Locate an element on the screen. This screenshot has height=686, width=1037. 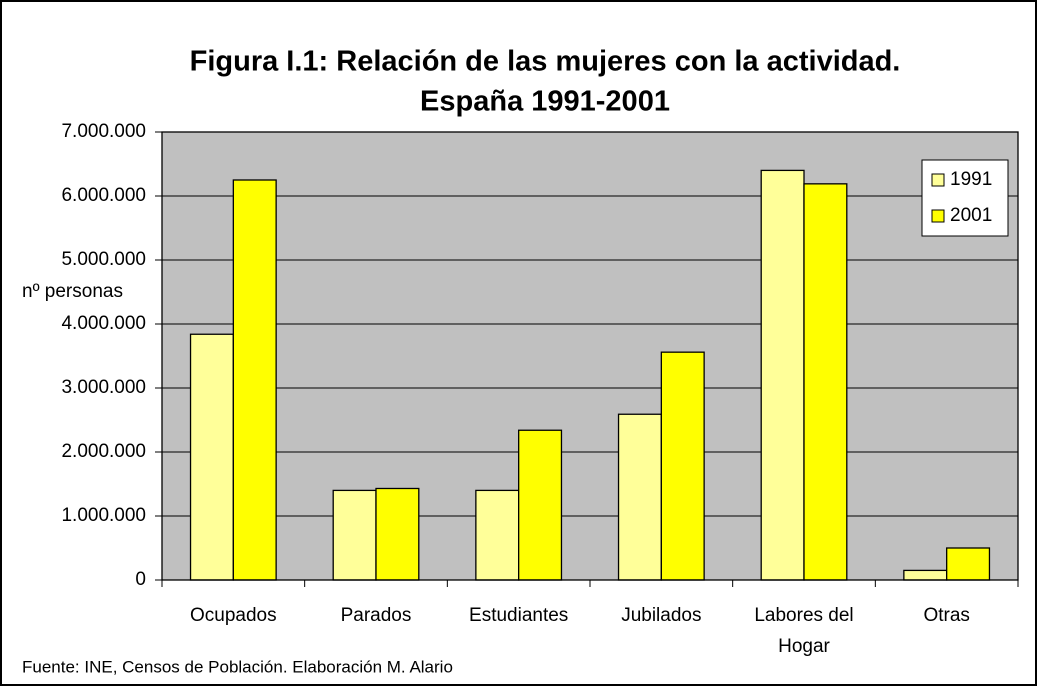
x-tick-label: Ocupados is located at coordinates (233, 615).